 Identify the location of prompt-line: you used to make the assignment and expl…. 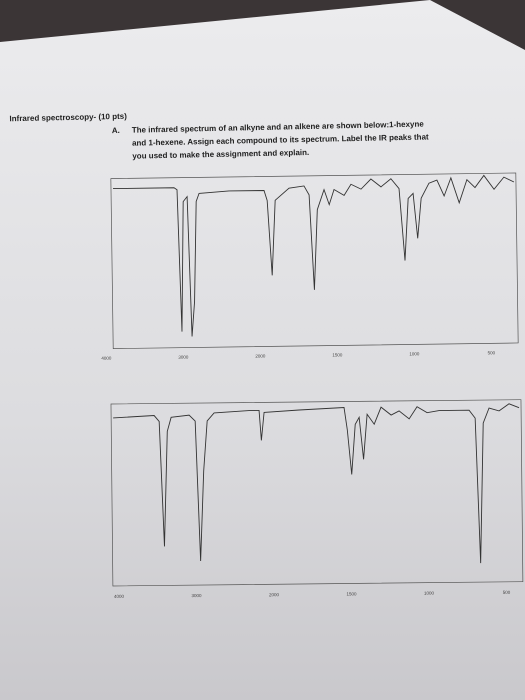
(220, 154).